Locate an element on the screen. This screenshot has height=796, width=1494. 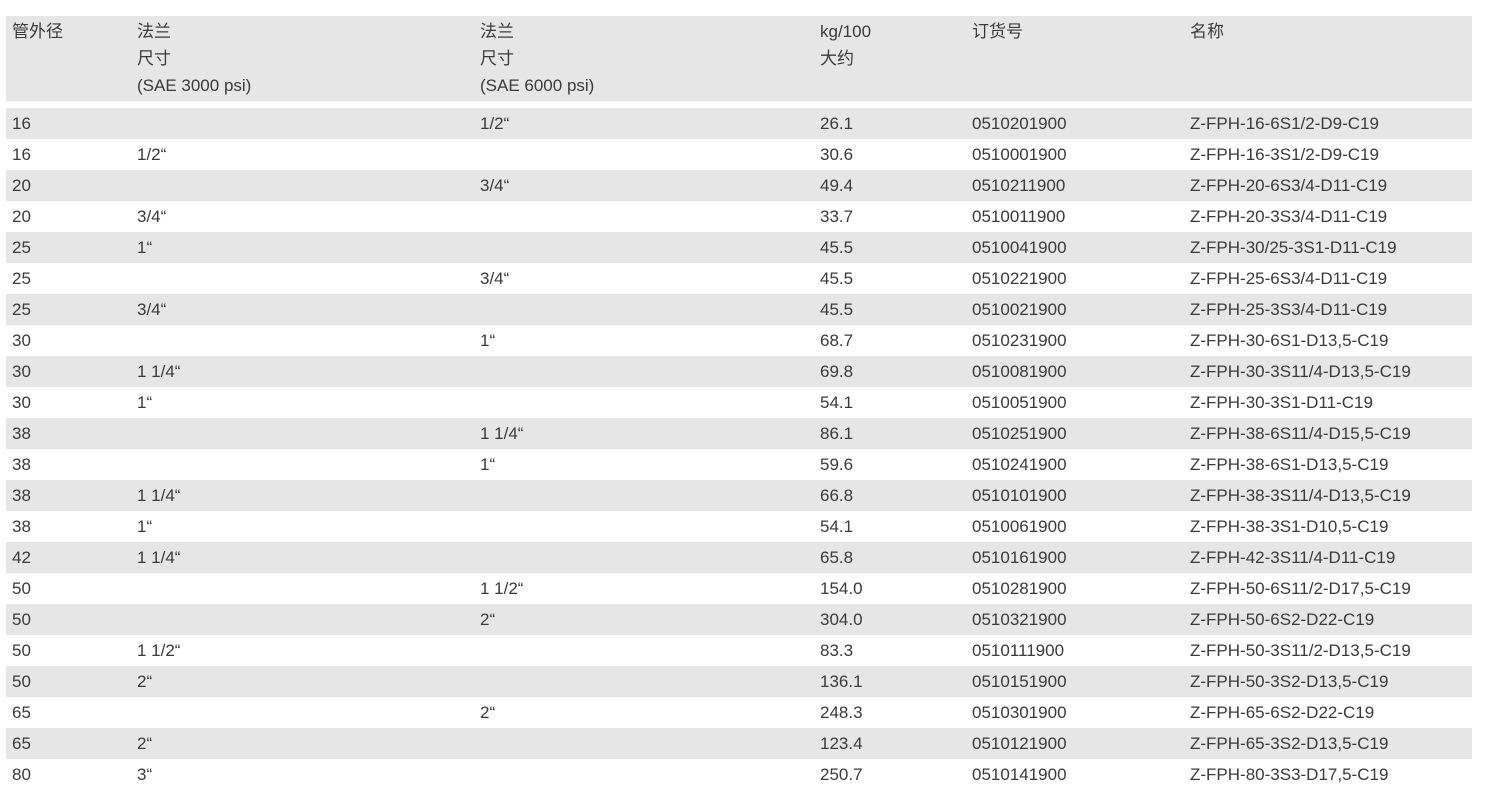
cell-name: Z-FPH-30/25-3S1-D11-C19 is located at coordinates (1293, 247).